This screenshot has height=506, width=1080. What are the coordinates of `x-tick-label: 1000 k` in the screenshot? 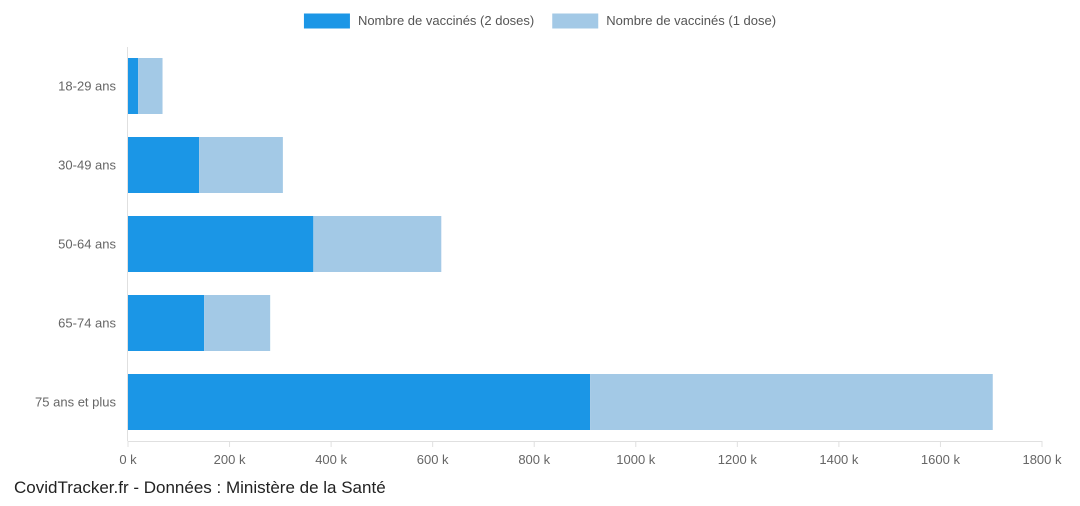 It's located at (636, 459).